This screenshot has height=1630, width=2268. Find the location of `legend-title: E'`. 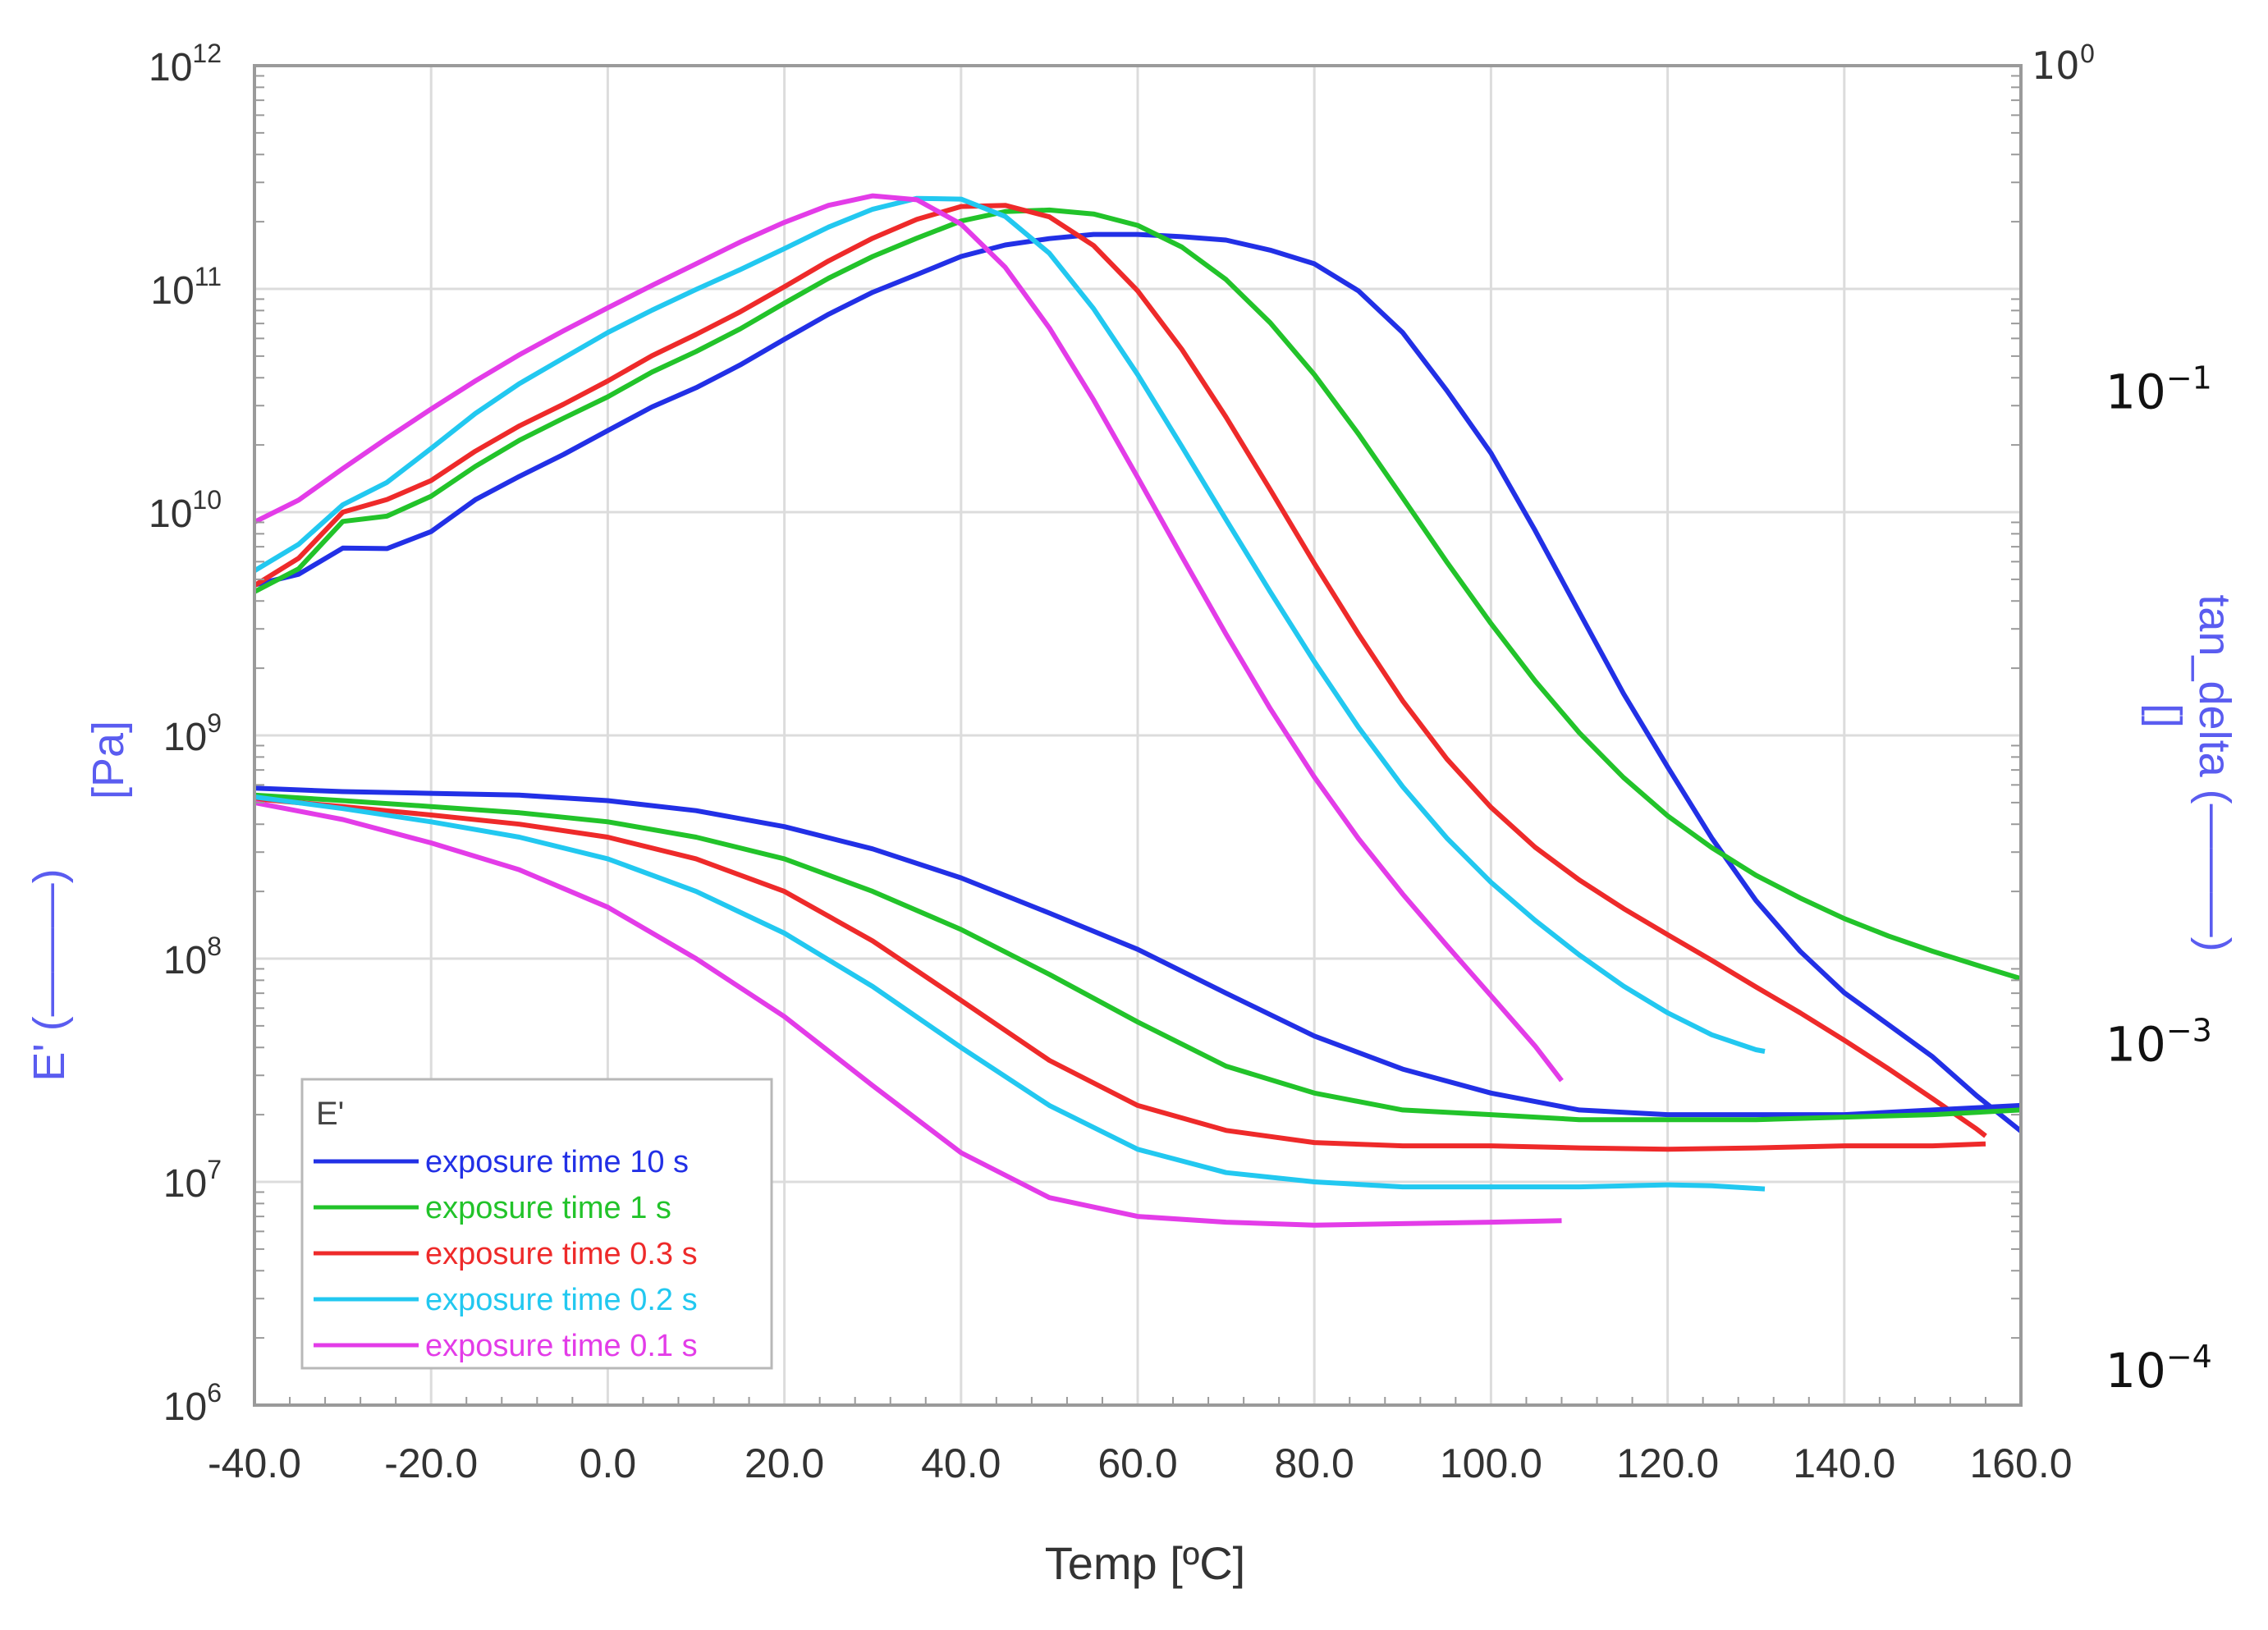

legend-title: E' is located at coordinates (330, 1114).